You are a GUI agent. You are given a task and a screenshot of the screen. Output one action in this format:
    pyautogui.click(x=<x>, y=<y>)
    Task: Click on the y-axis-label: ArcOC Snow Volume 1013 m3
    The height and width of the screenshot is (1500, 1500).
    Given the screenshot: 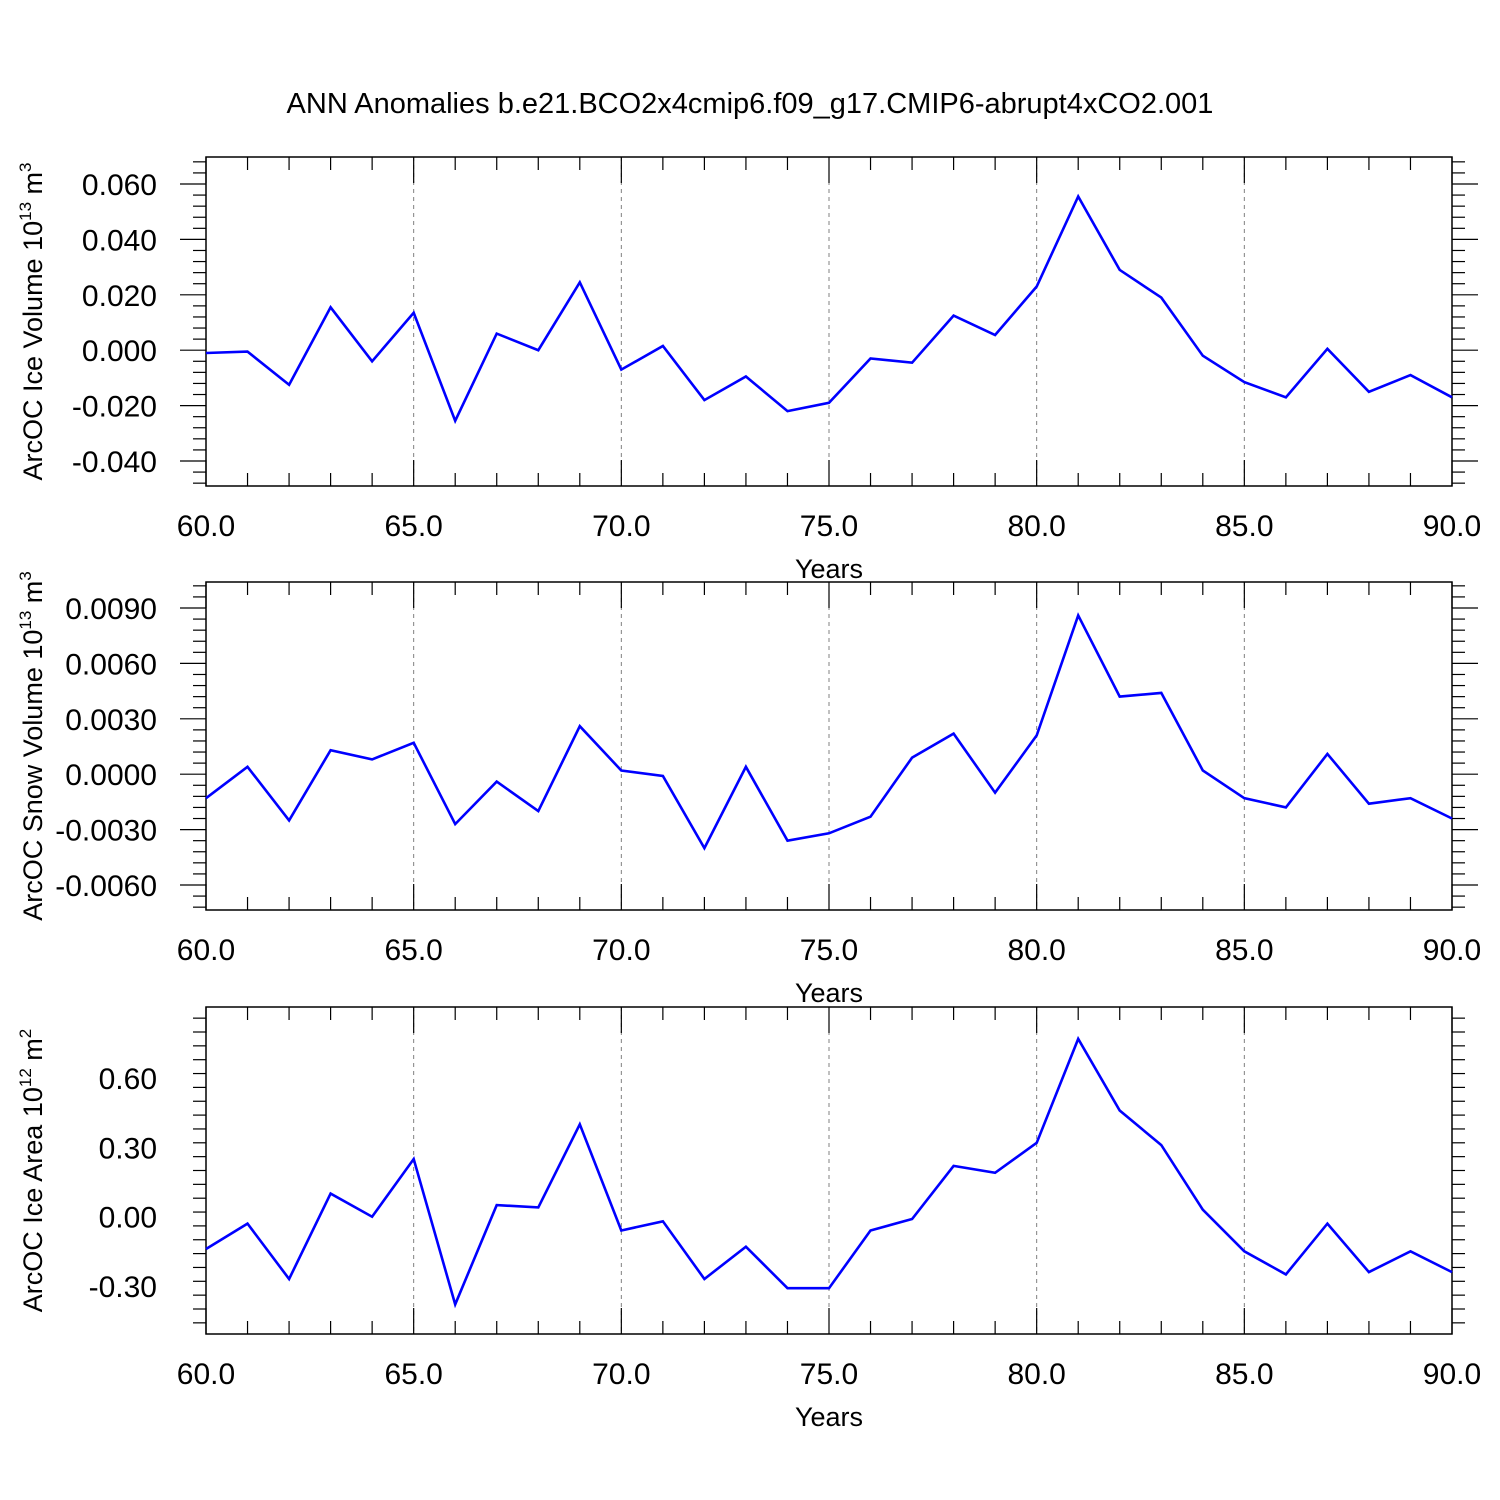 What is the action you would take?
    pyautogui.click(x=32, y=746)
    